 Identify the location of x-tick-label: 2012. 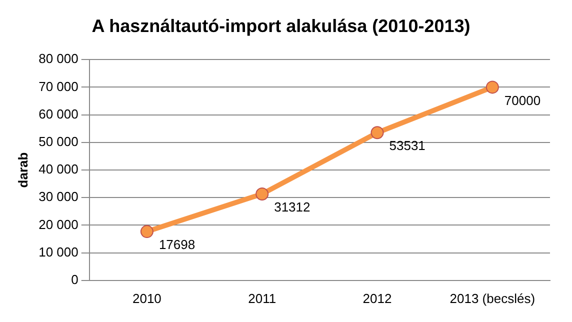
(377, 298).